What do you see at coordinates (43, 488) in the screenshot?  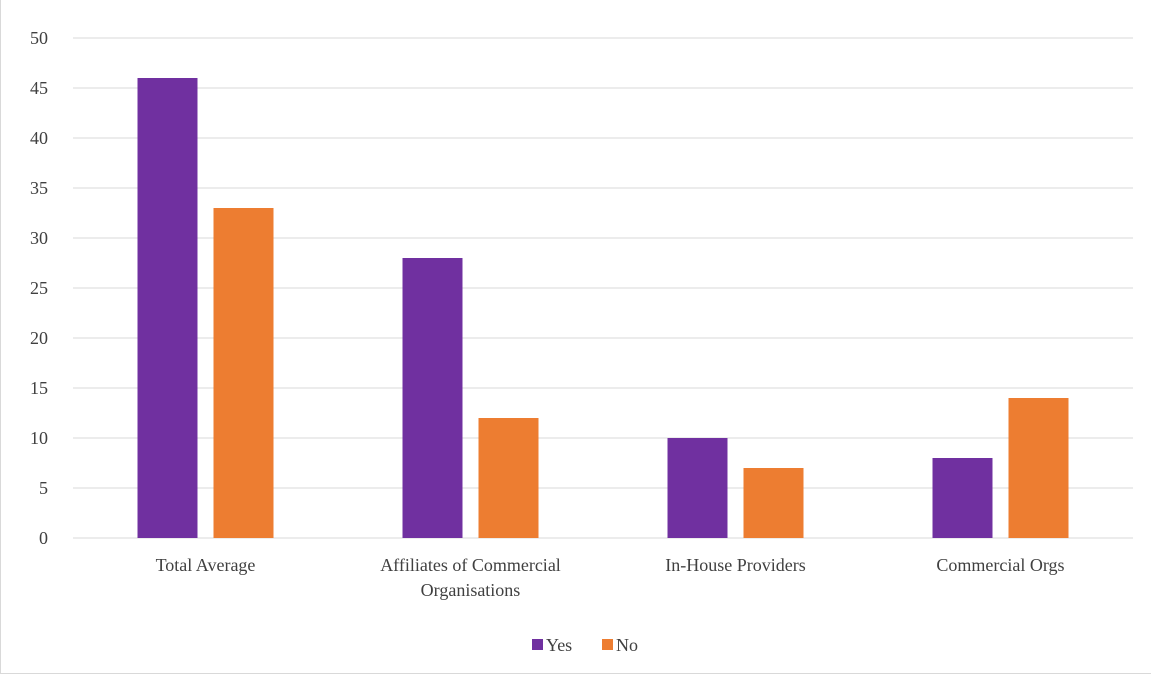 I see `y-tick-label: 5` at bounding box center [43, 488].